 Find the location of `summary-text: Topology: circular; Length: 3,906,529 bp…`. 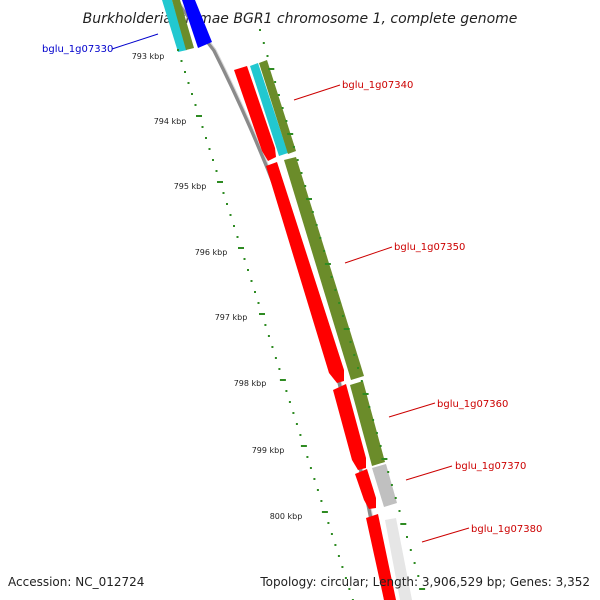

summary-text: Topology: circular; Length: 3,906,529 bp… is located at coordinates (425, 582).